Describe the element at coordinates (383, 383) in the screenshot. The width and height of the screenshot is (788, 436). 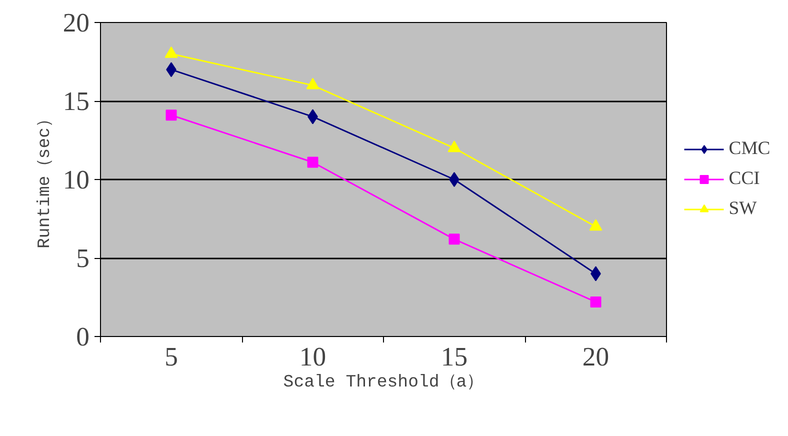
I see `x-axis-title: Scale Threshold（a）` at that location.